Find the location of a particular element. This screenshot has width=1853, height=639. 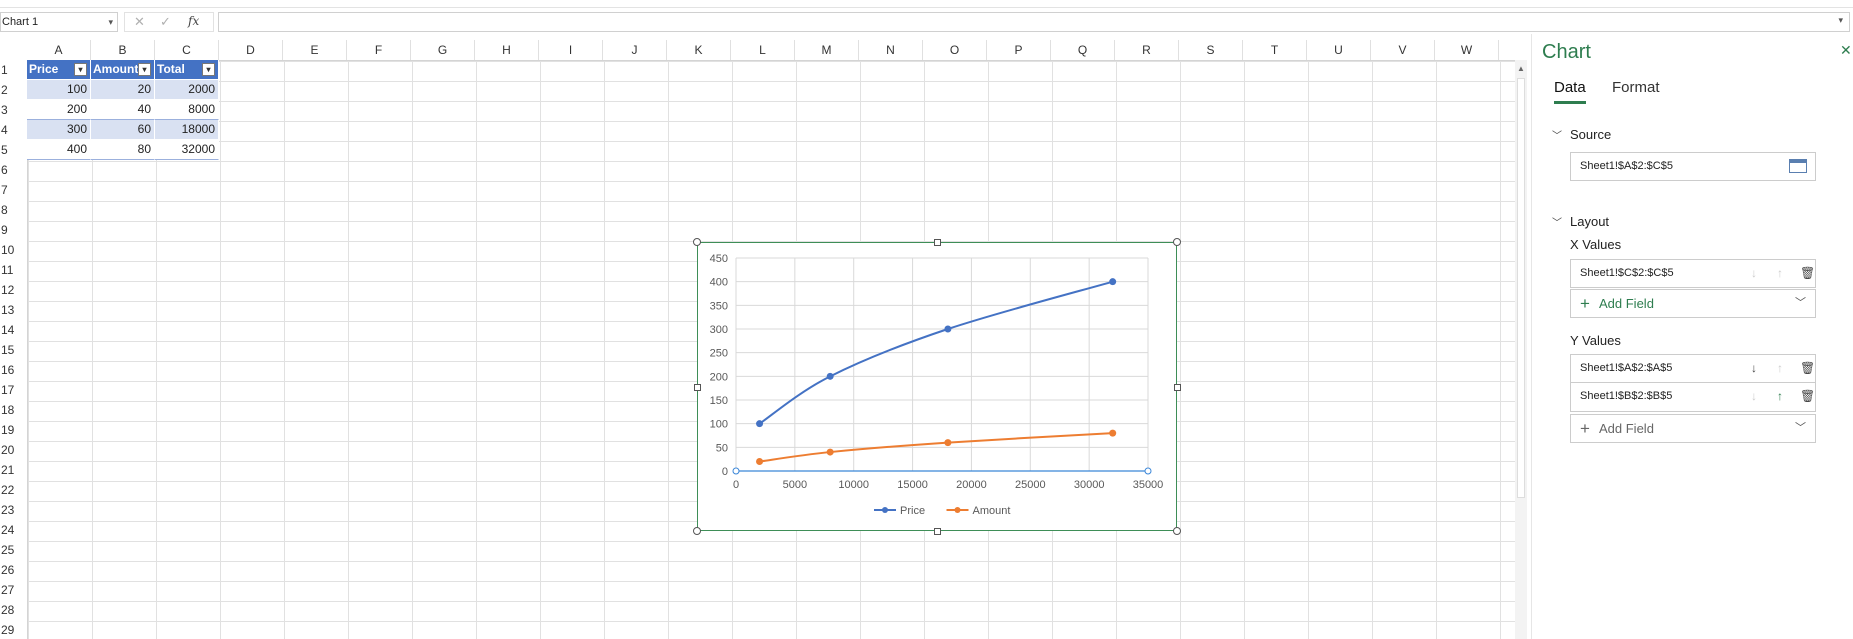

column-header: U is located at coordinates (1339, 50).